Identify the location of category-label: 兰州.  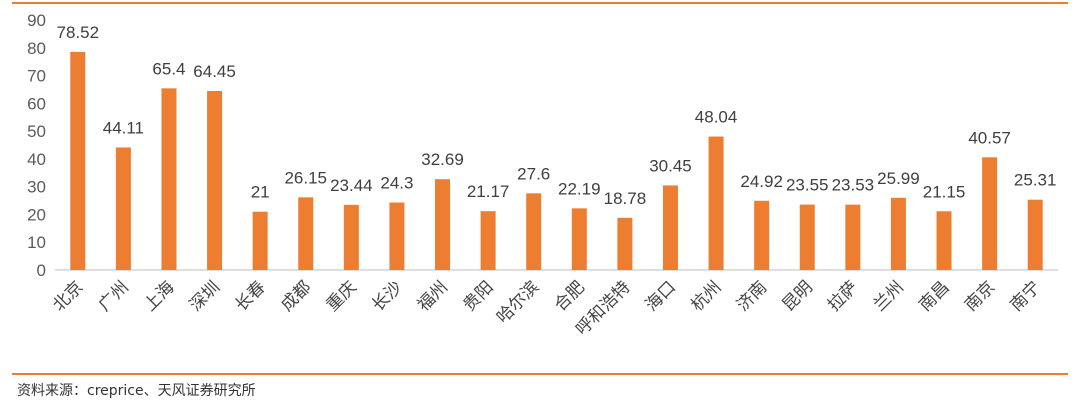
(889, 296).